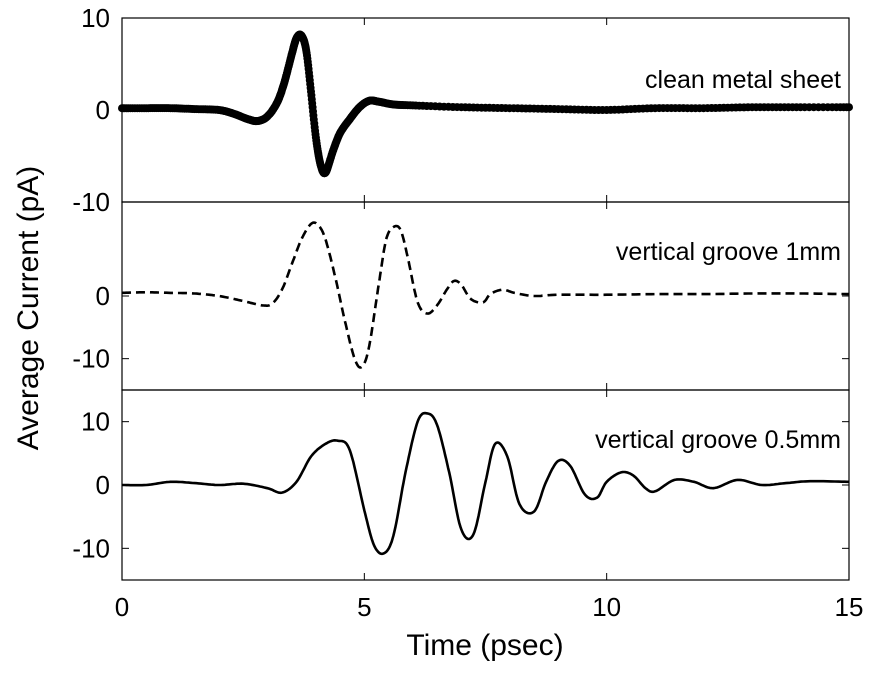  Describe the element at coordinates (849, 607) in the screenshot. I see `x-tick-label: 15` at that location.